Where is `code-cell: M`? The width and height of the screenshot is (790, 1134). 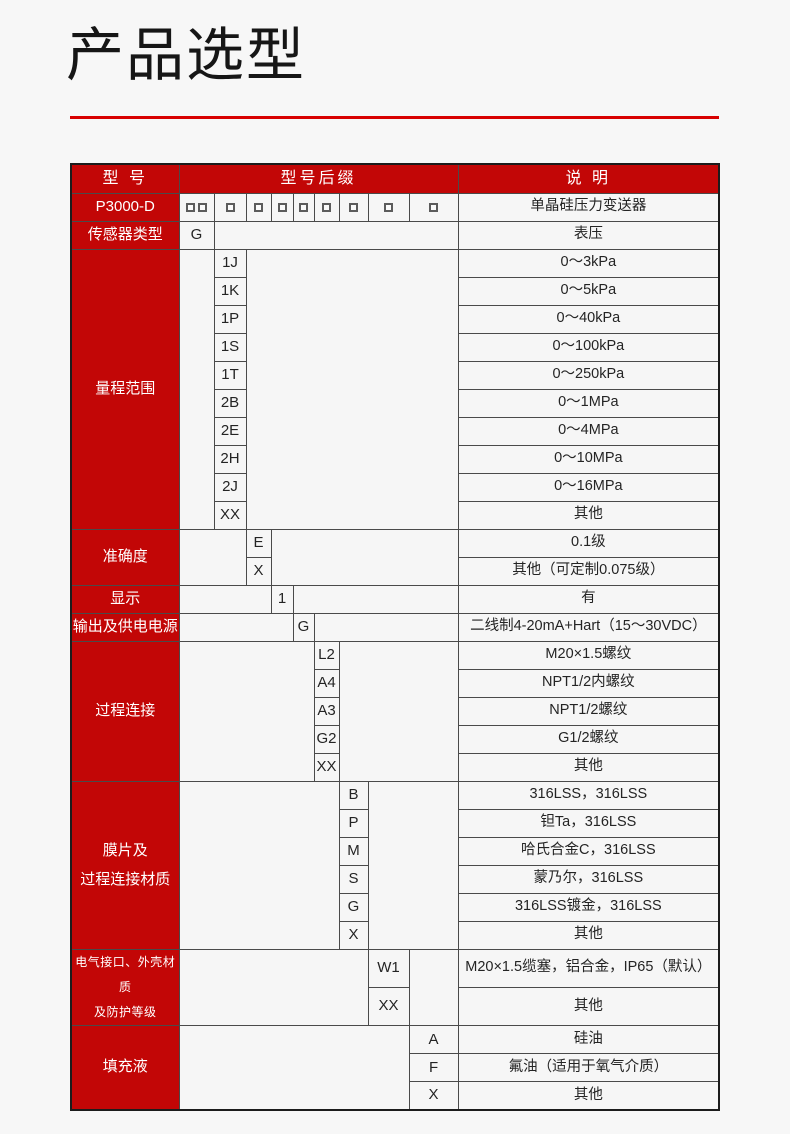 code-cell: M is located at coordinates (353, 851).